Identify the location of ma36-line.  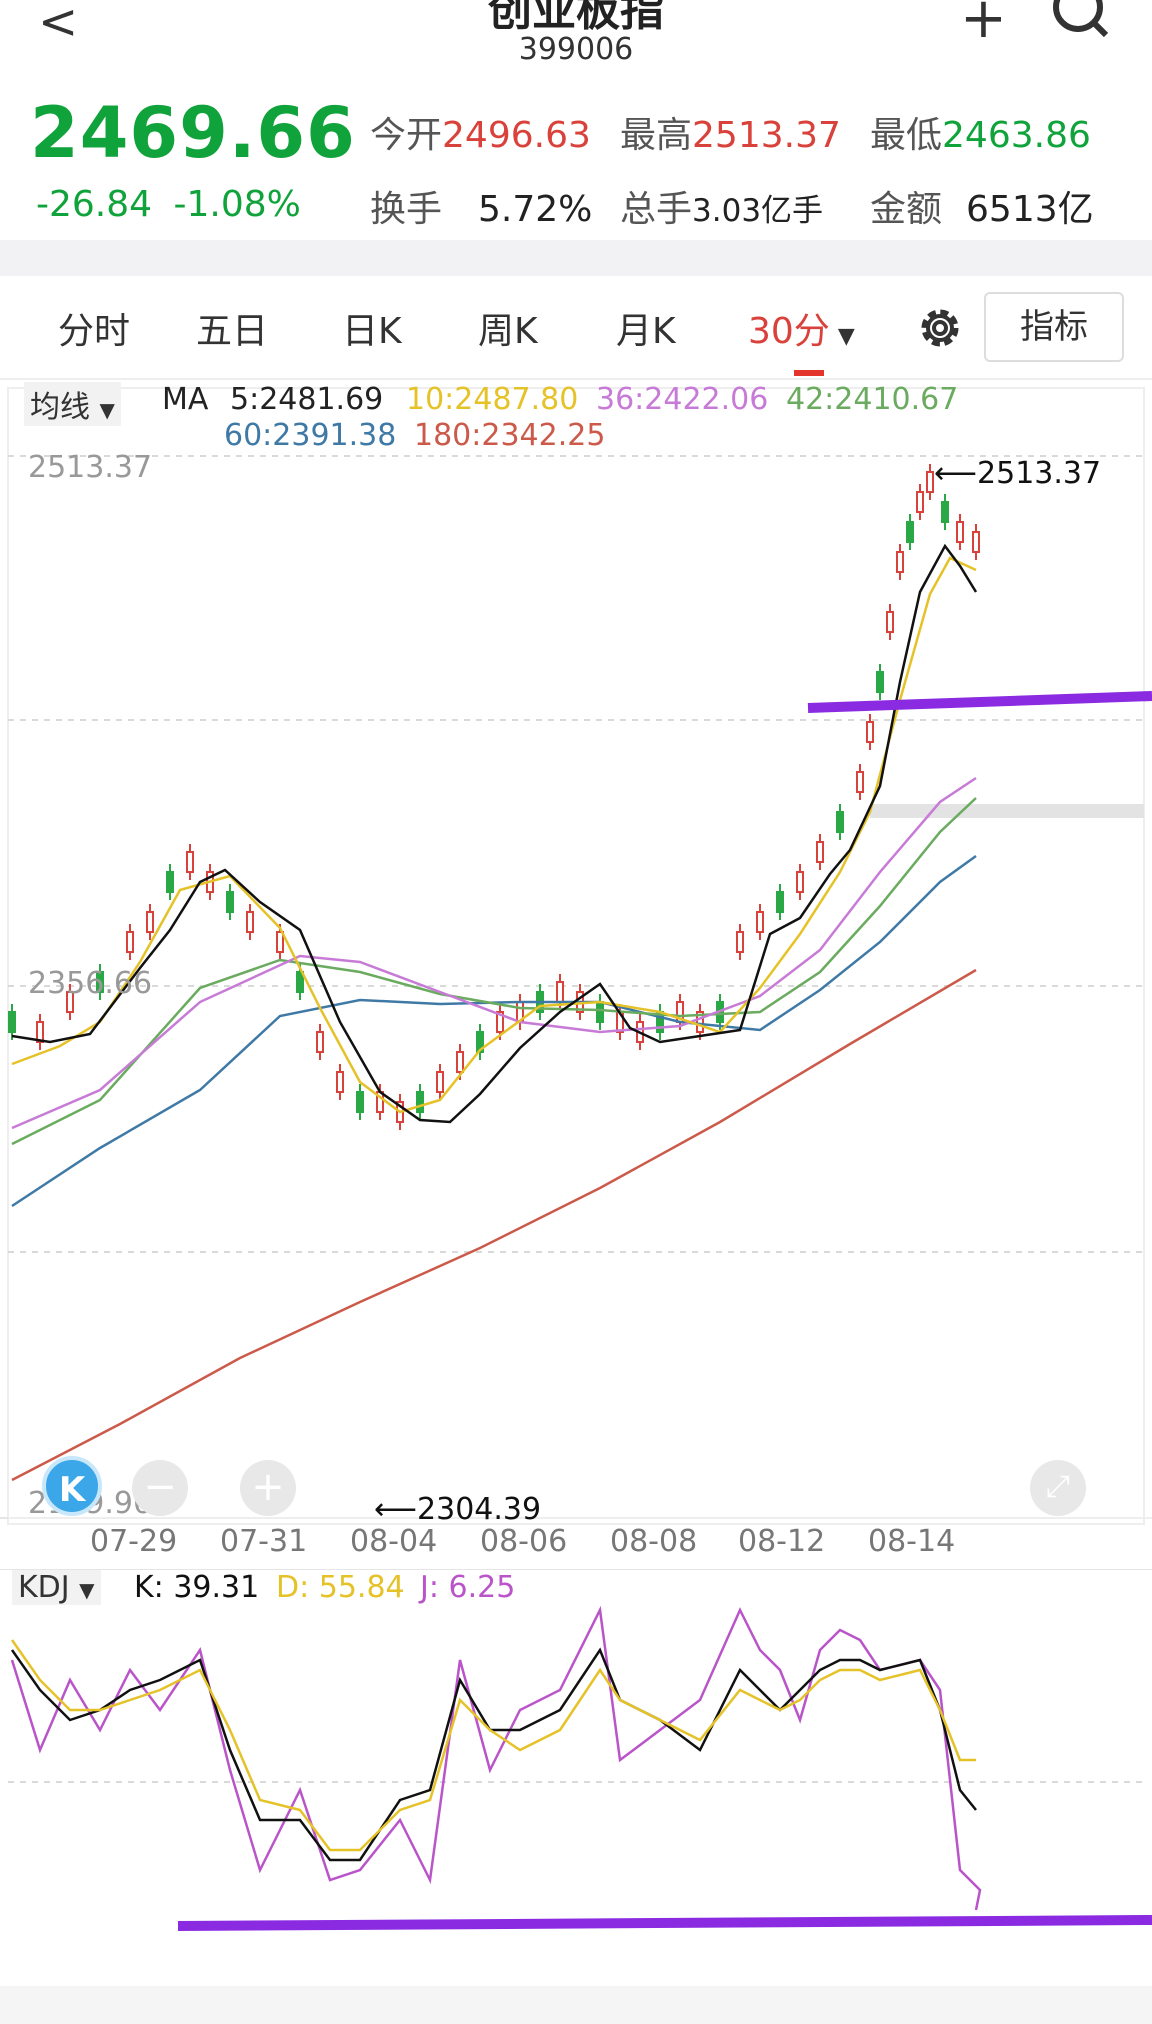
(494, 953).